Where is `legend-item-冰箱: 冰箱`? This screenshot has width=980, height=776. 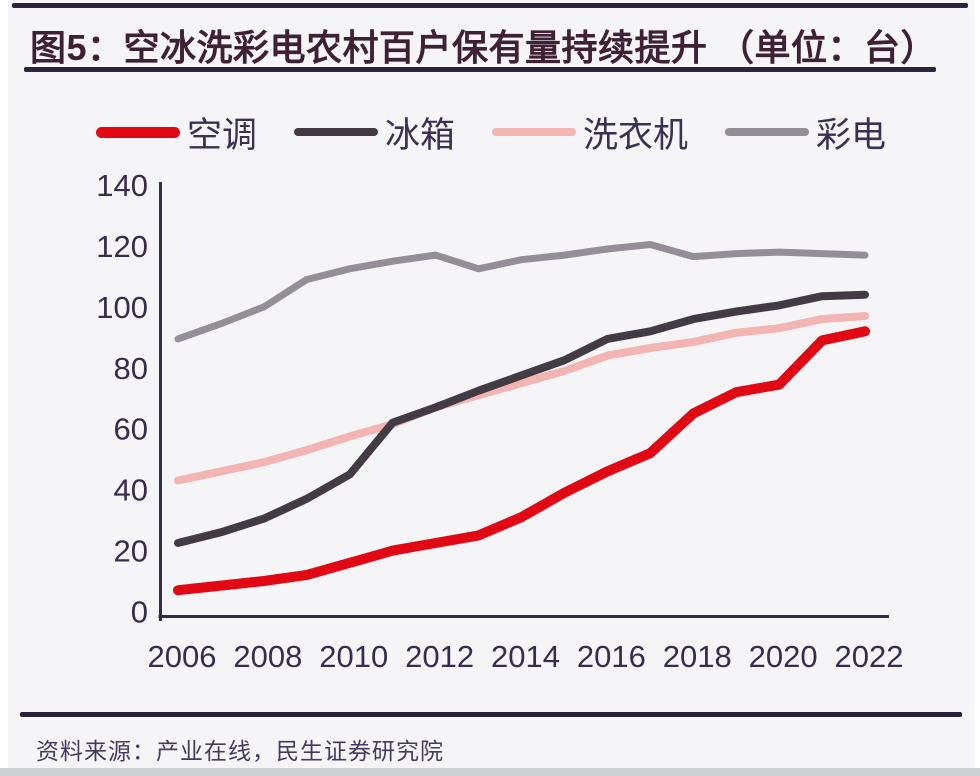 legend-item-冰箱: 冰箱 is located at coordinates (374, 132).